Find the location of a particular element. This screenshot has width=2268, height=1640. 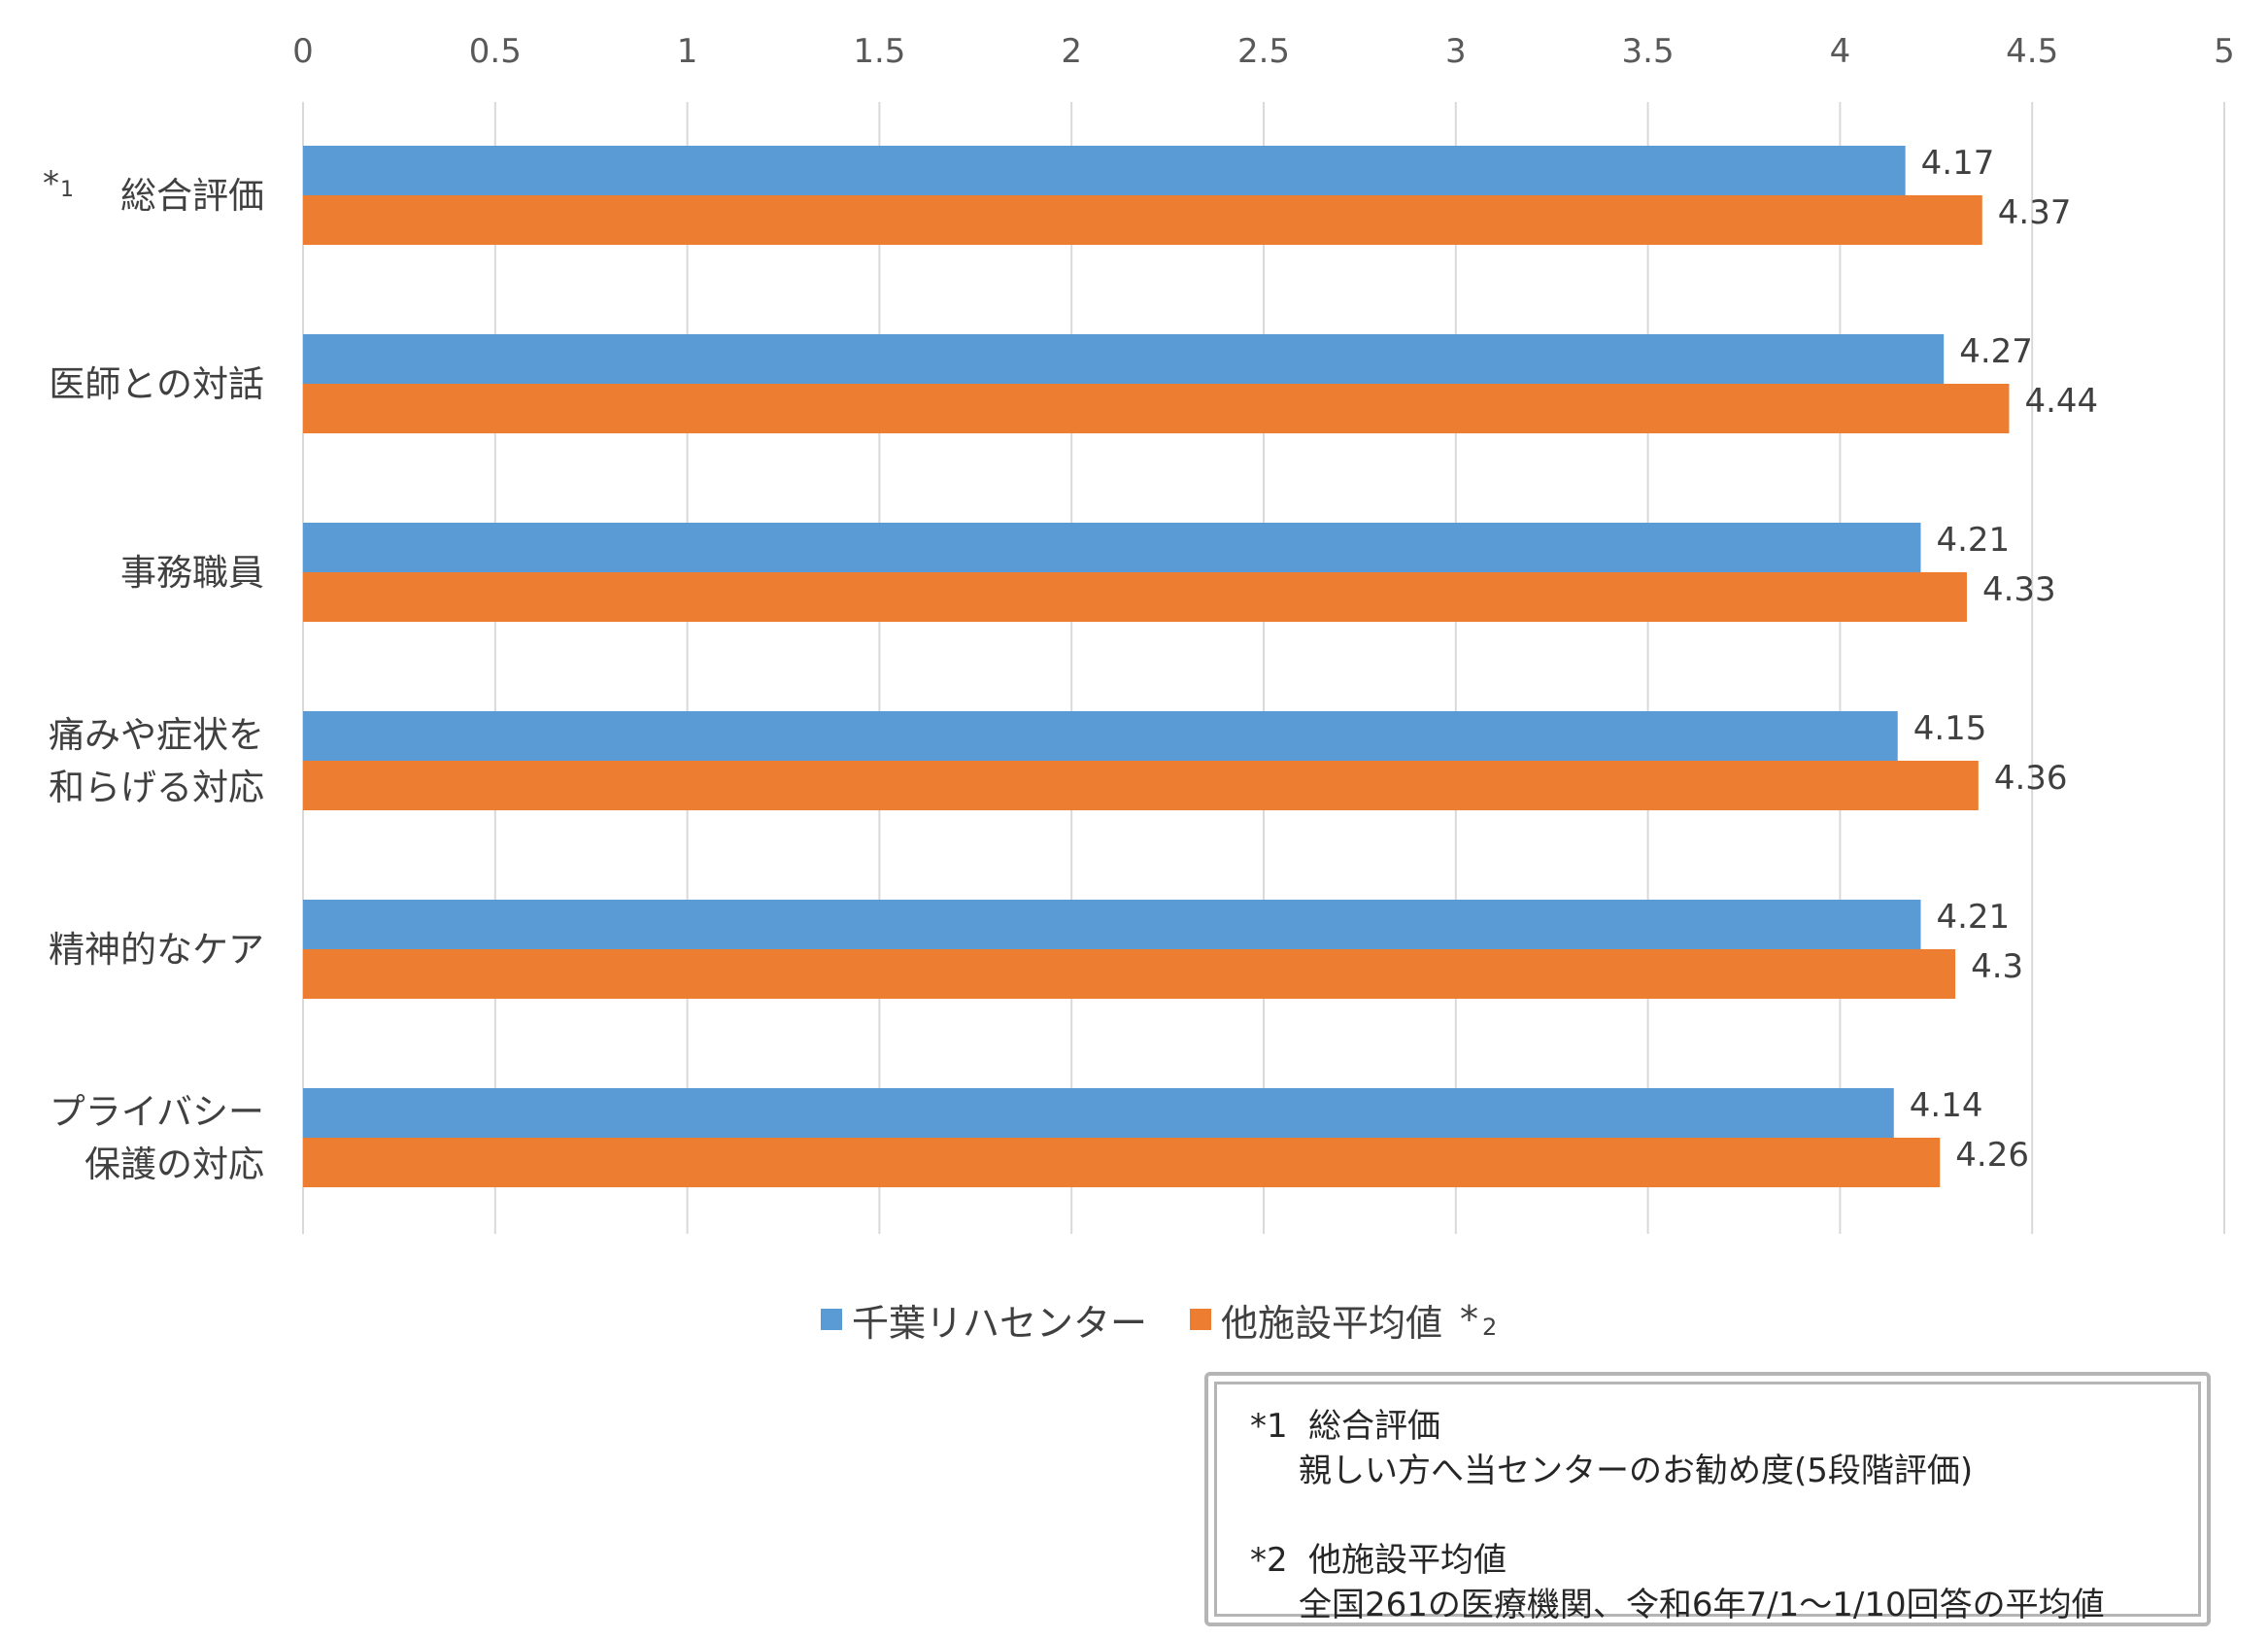

data-label-s1-2: 4.21 is located at coordinates (1973, 541).